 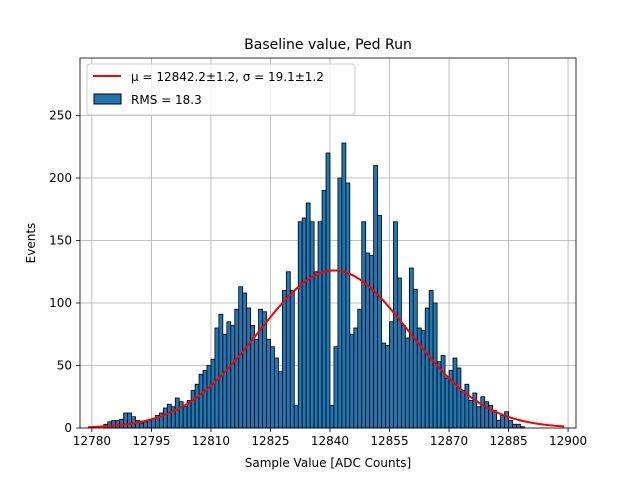 I want to click on y-tick-label: 150, so click(x=60, y=241).